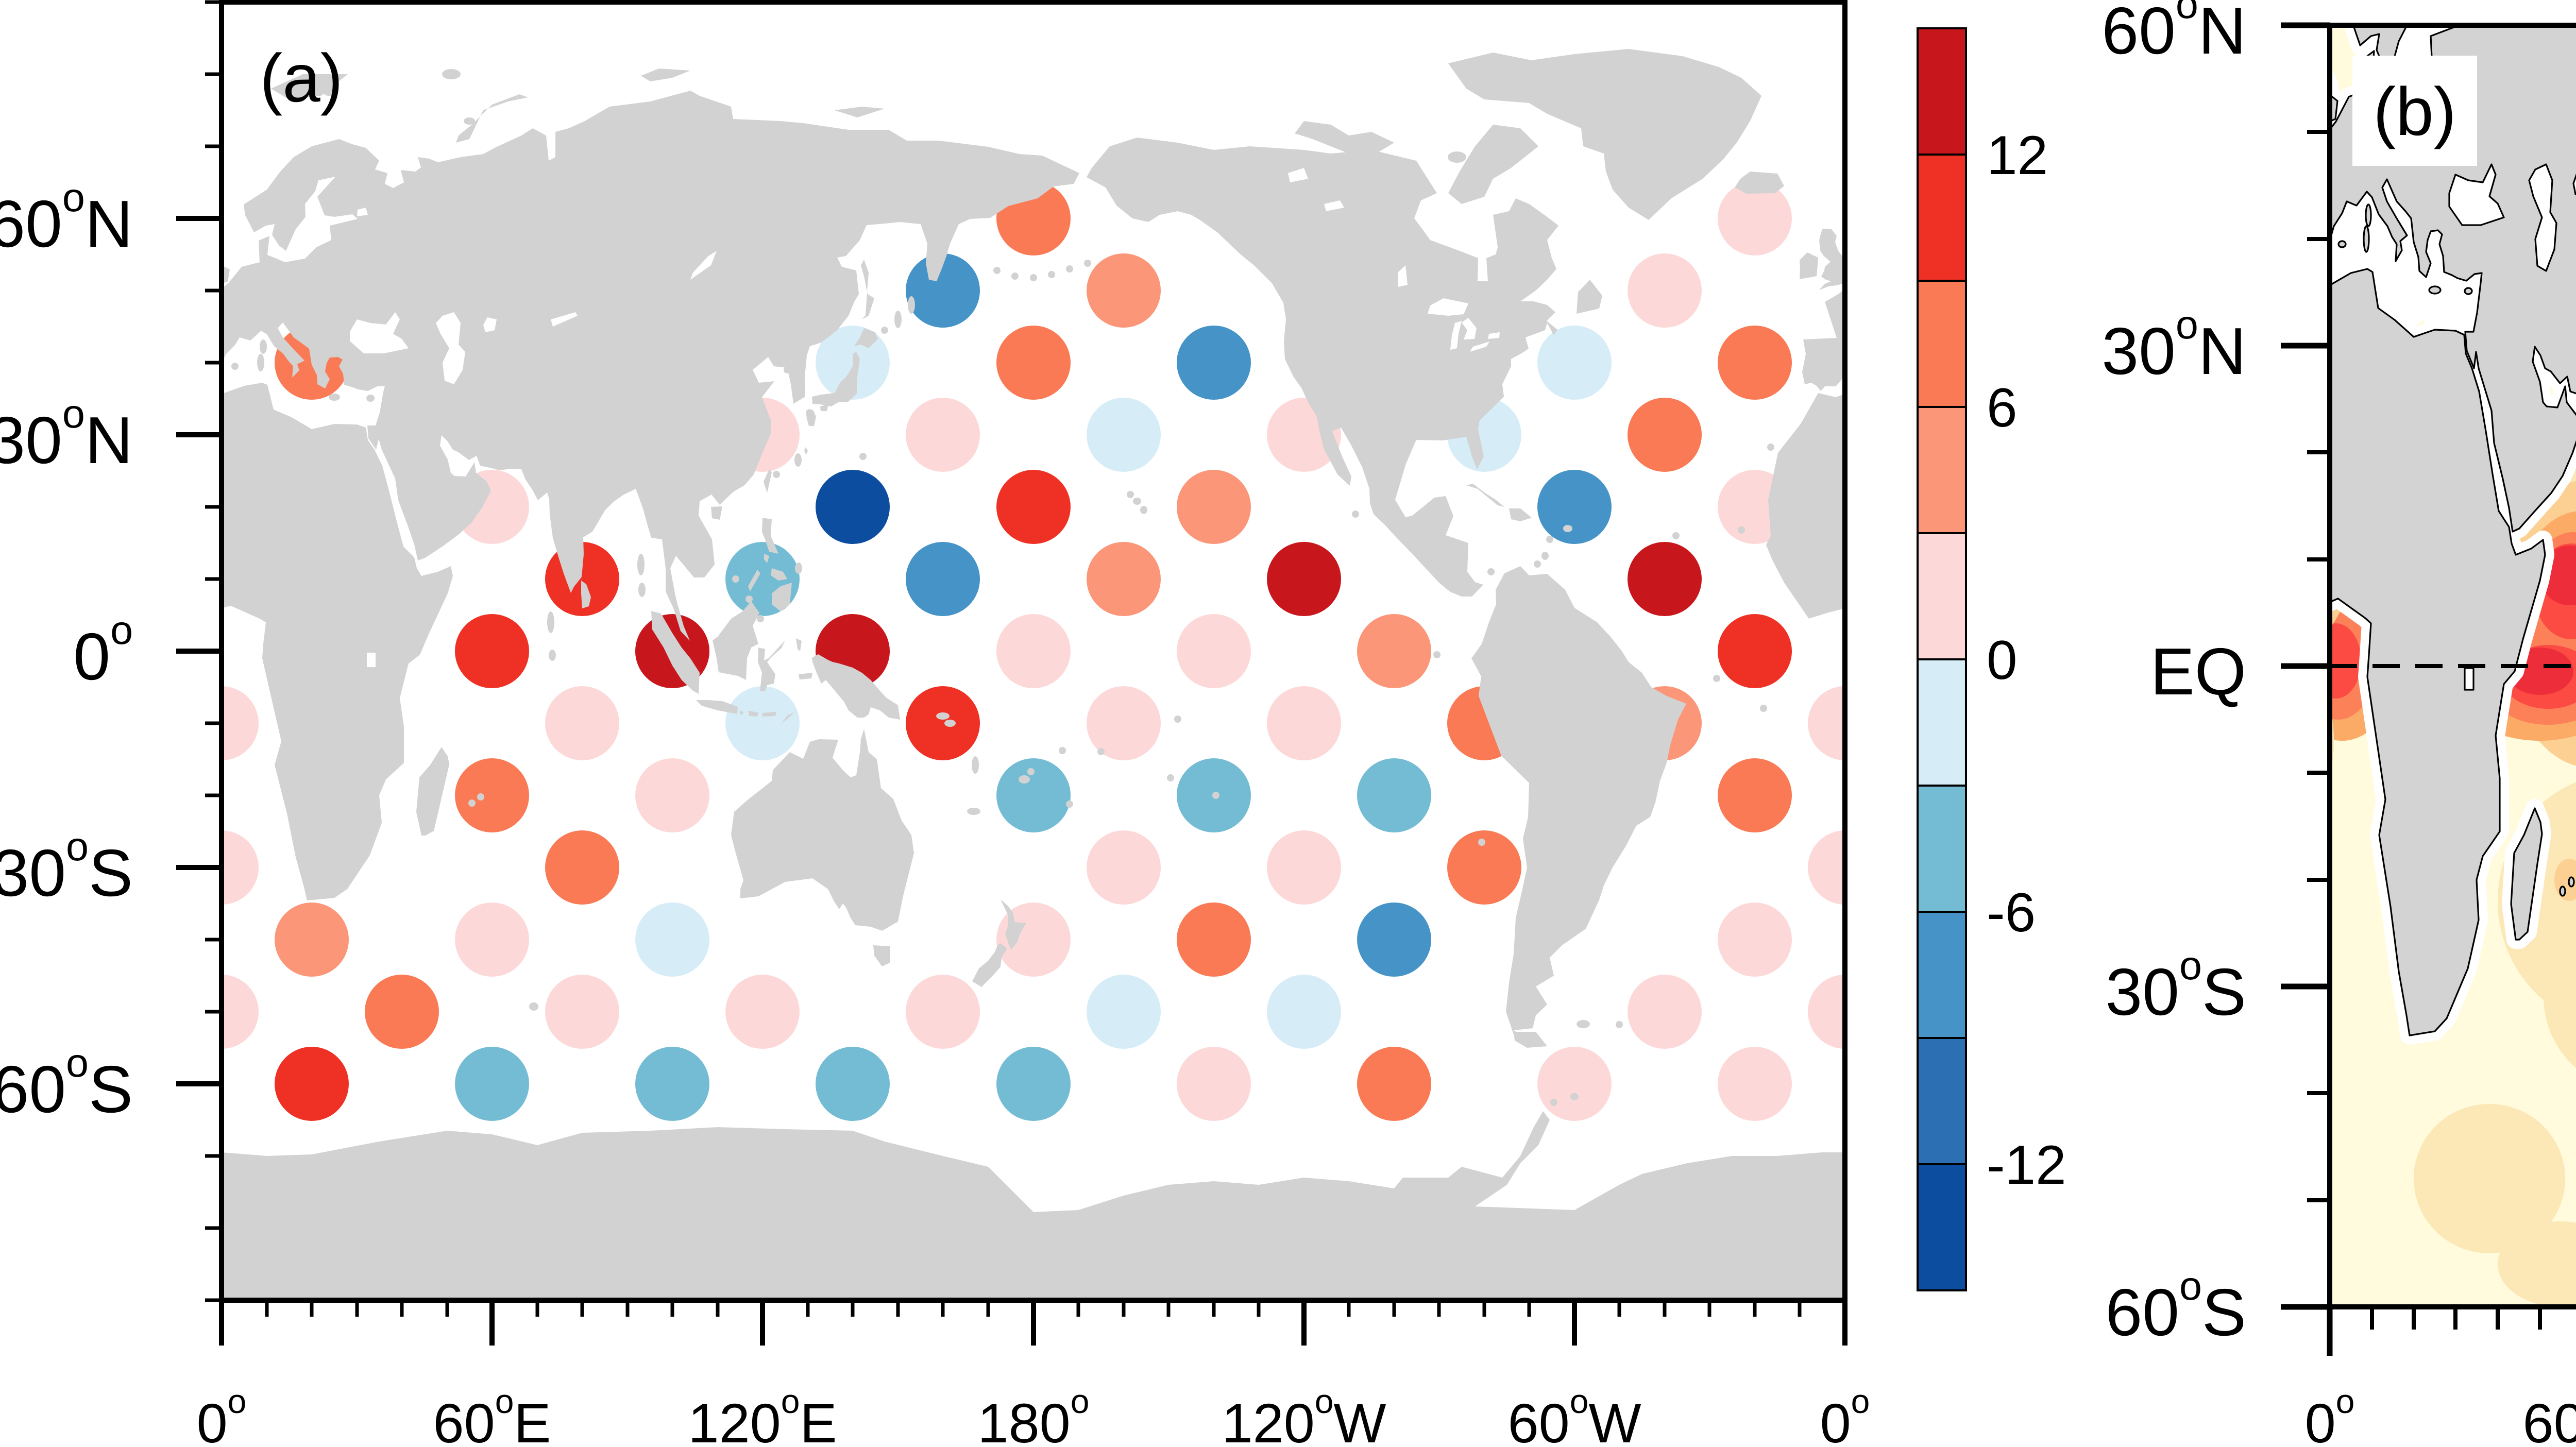 This screenshot has height=1447, width=2576. I want to click on svg-text: 30oS, so click(2176, 985).